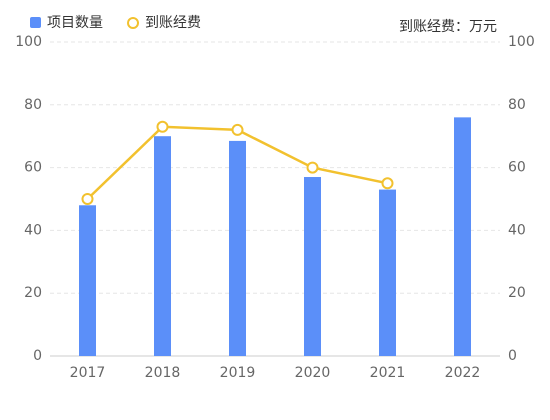  Describe the element at coordinates (28, 42) in the screenshot. I see `y-tick-label: 100` at that location.